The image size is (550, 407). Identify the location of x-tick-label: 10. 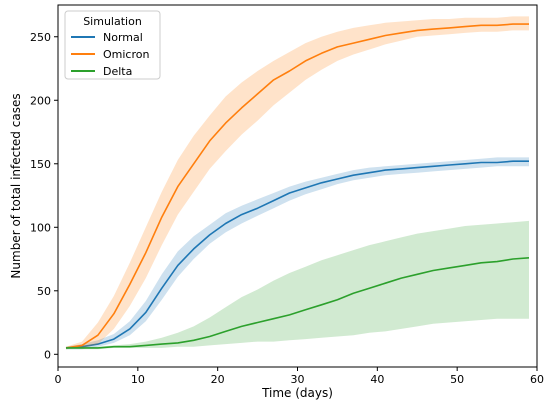
(138, 379).